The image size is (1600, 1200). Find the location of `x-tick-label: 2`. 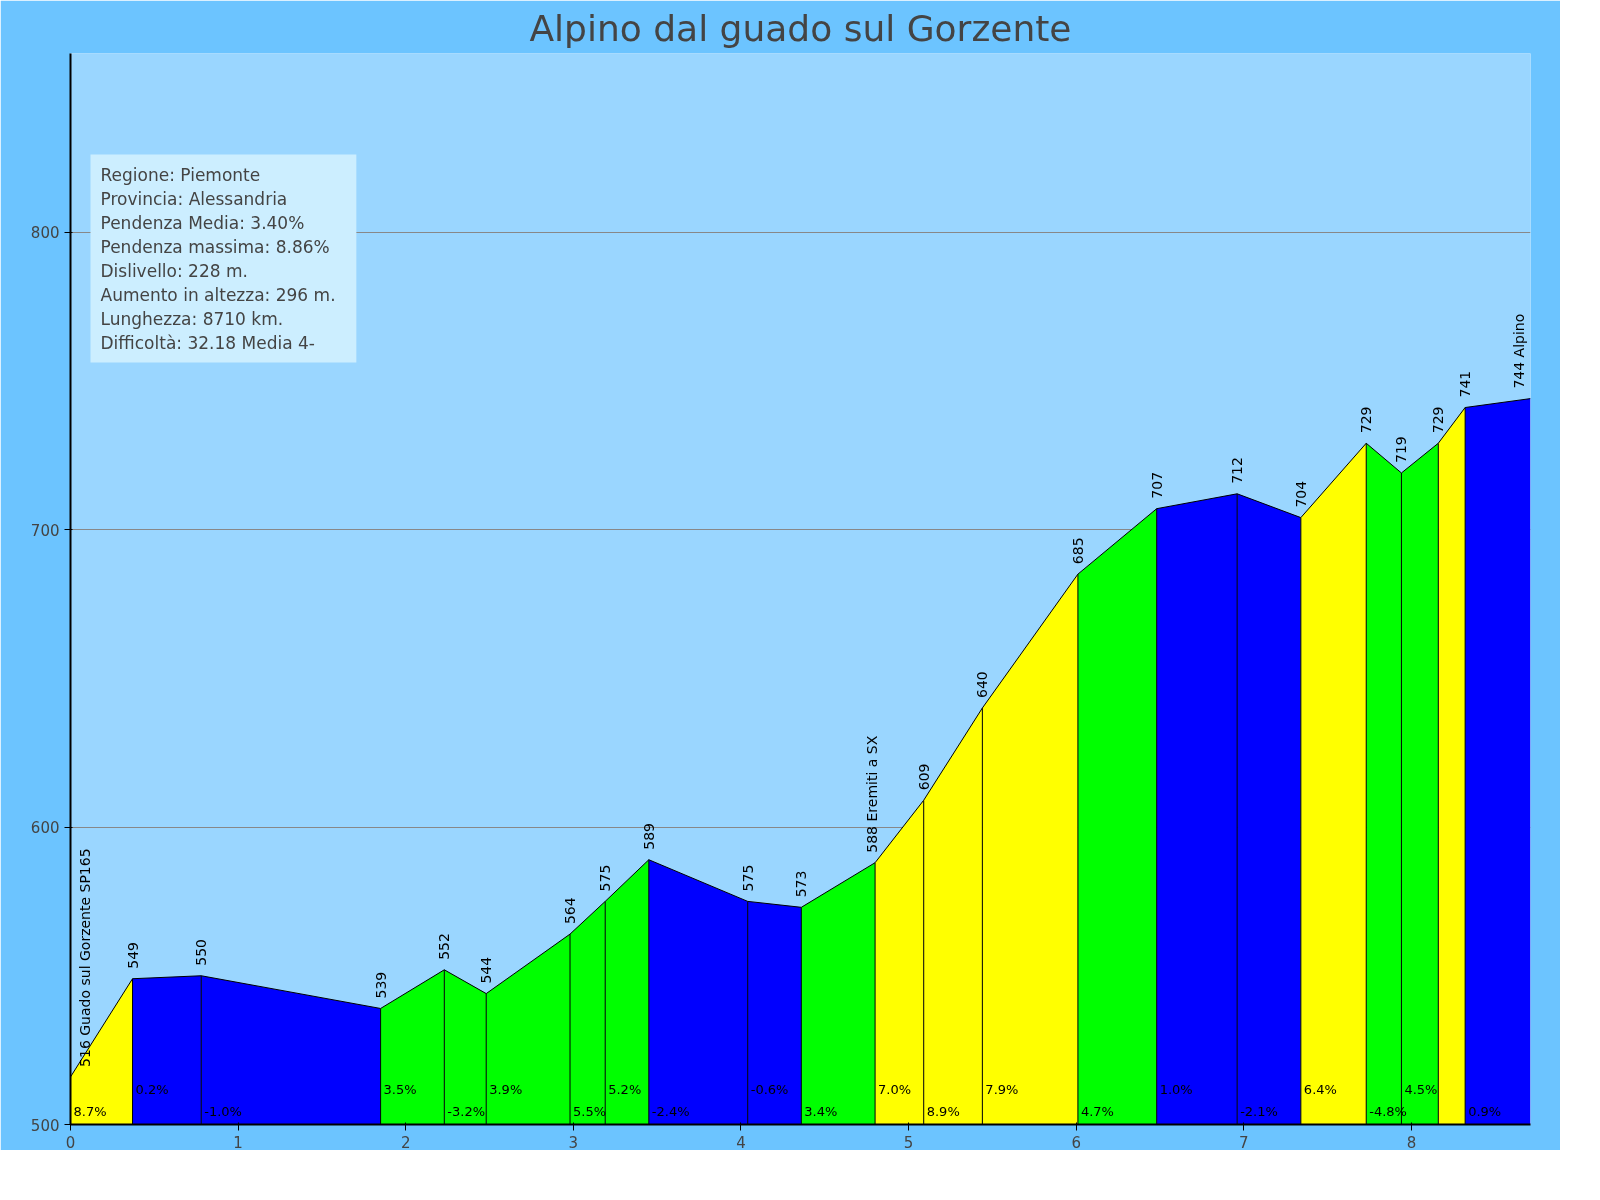

x-tick-label: 2 is located at coordinates (405, 1142).